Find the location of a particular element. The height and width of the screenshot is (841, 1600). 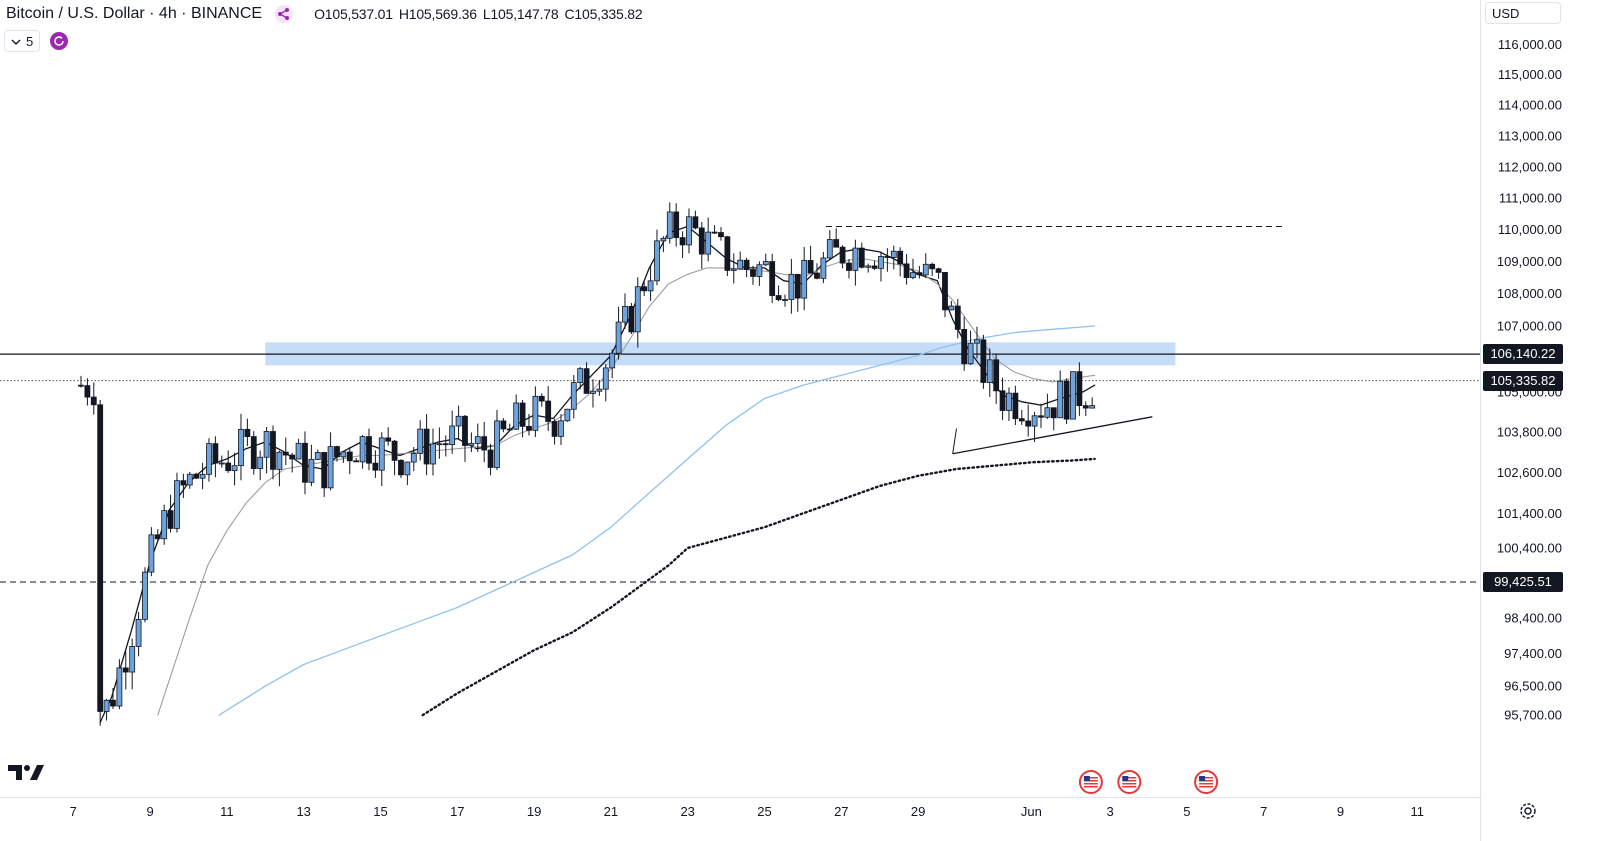

tradingview-logo-icon is located at coordinates (26, 774).